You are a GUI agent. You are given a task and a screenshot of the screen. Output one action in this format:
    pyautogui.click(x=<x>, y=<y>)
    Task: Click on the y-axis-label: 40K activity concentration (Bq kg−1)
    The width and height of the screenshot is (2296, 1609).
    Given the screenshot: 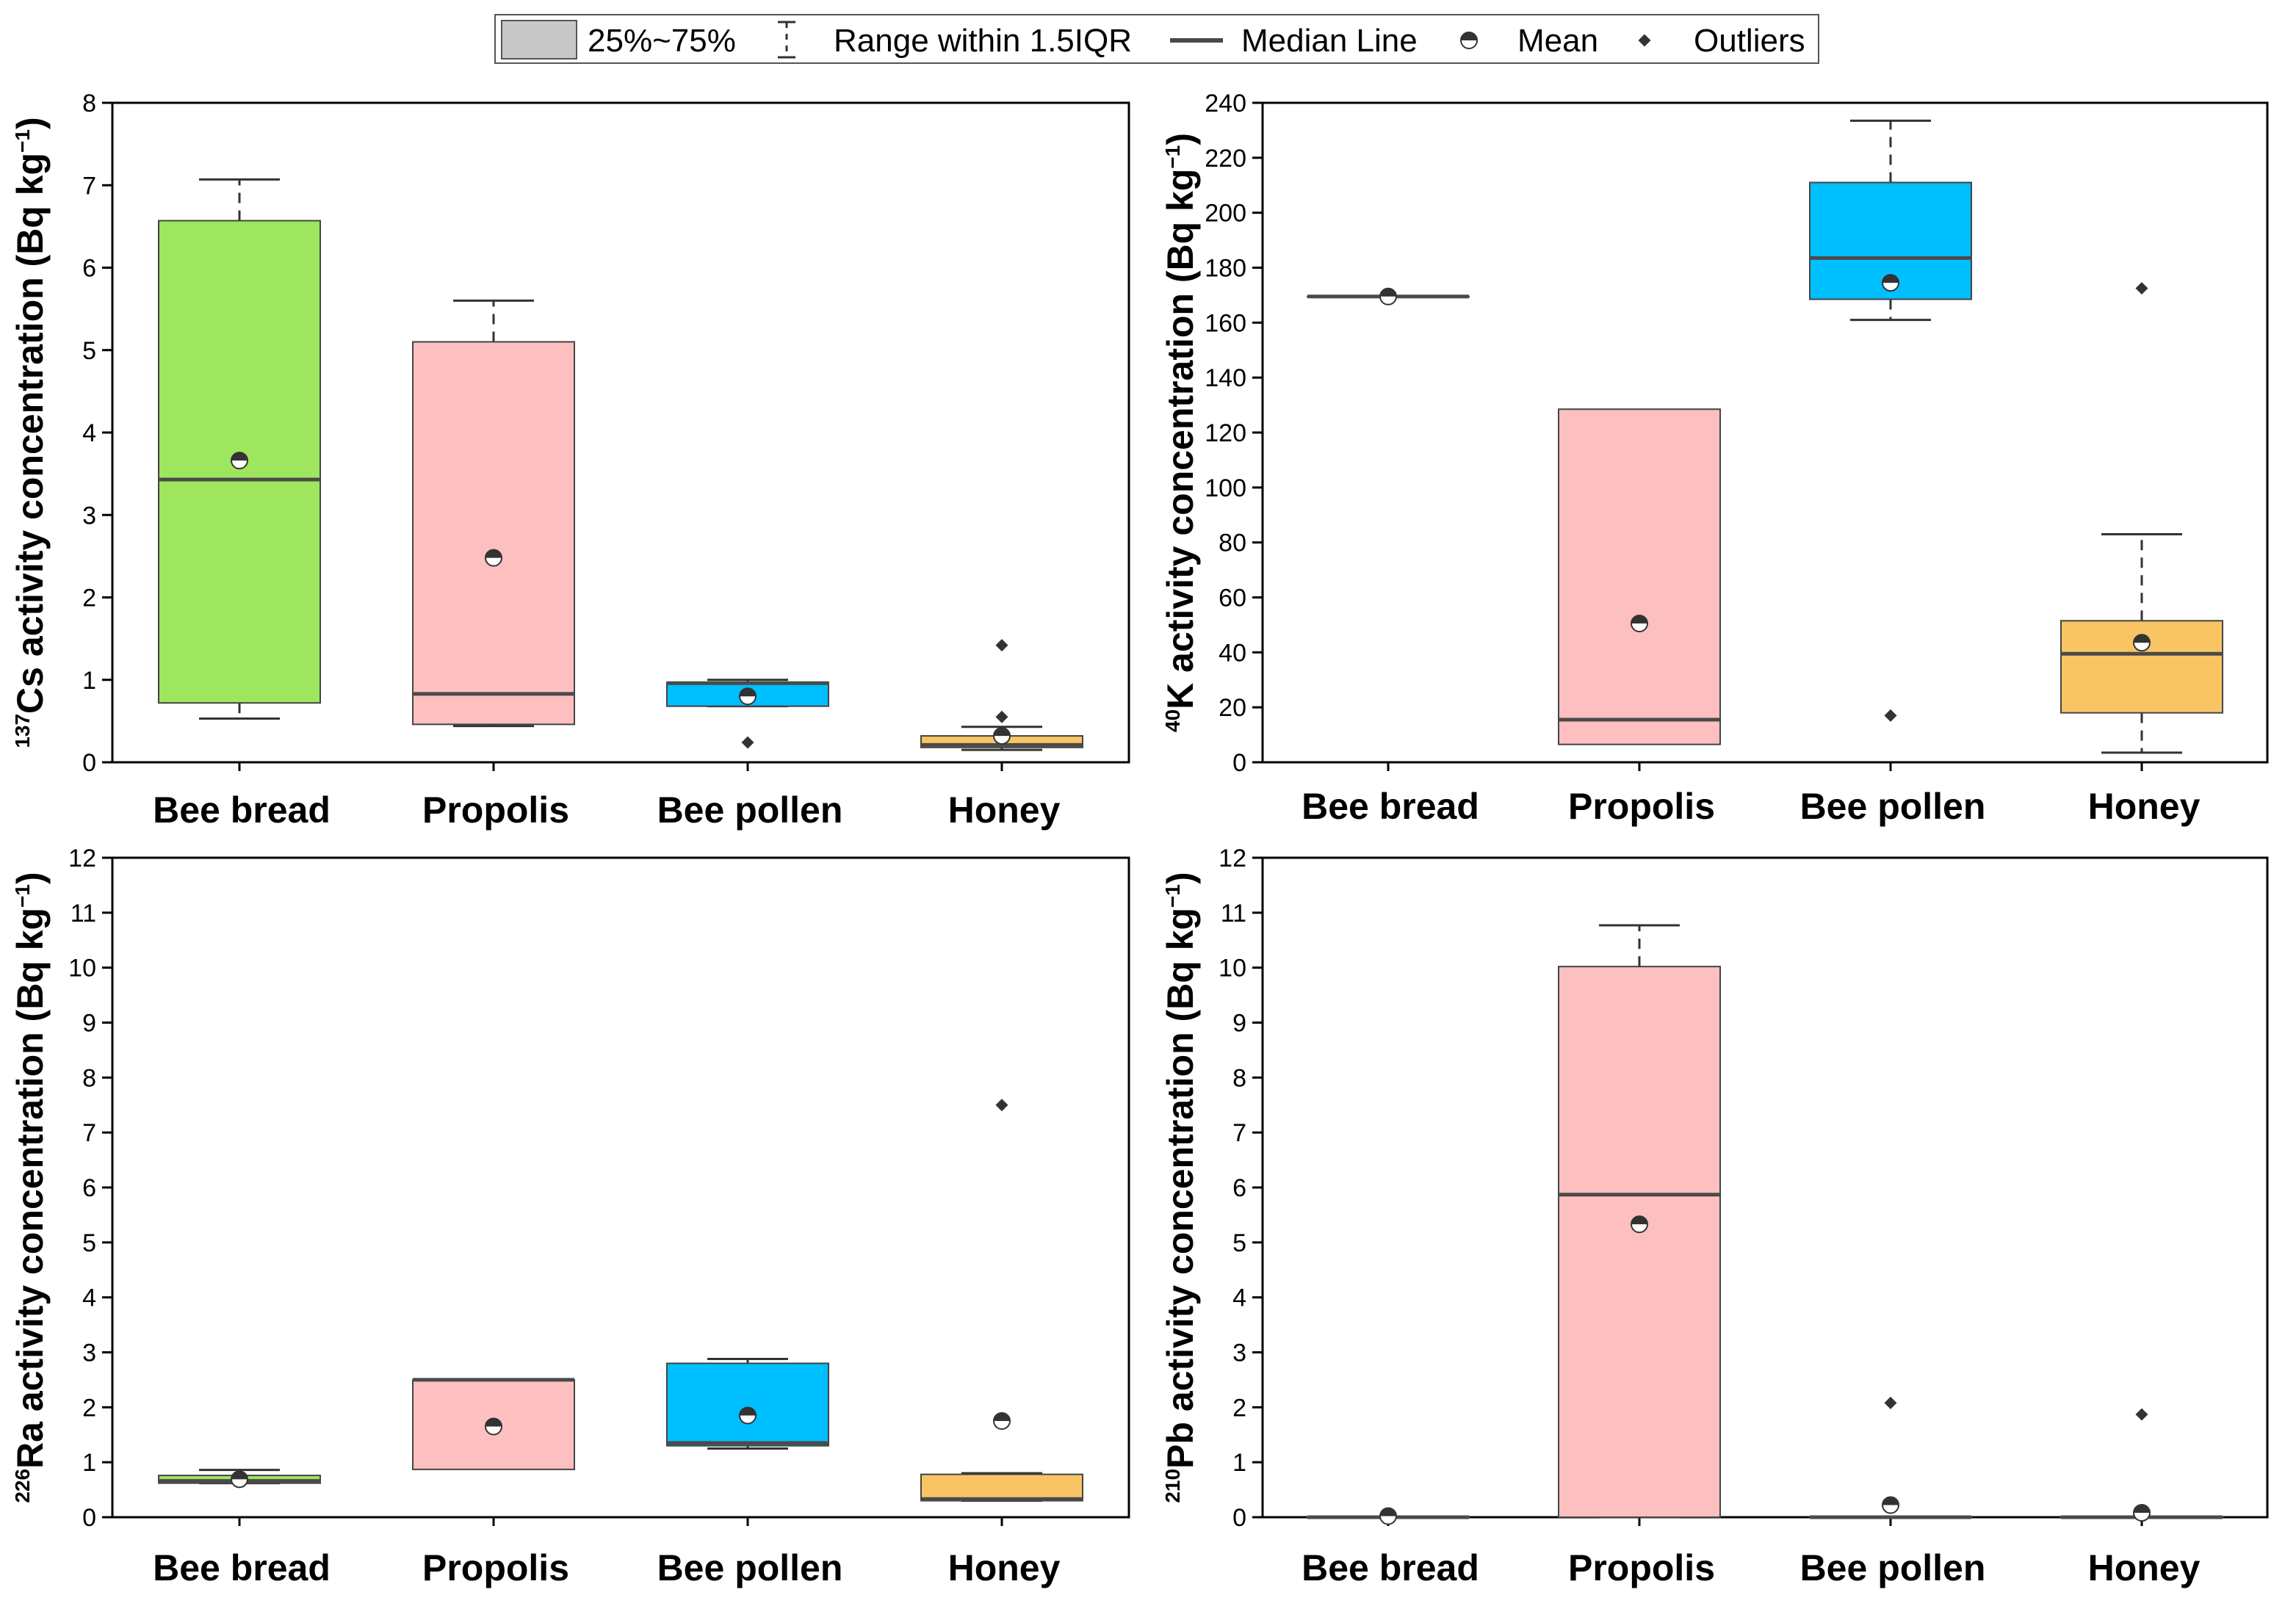 What is the action you would take?
    pyautogui.click(x=1180, y=432)
    